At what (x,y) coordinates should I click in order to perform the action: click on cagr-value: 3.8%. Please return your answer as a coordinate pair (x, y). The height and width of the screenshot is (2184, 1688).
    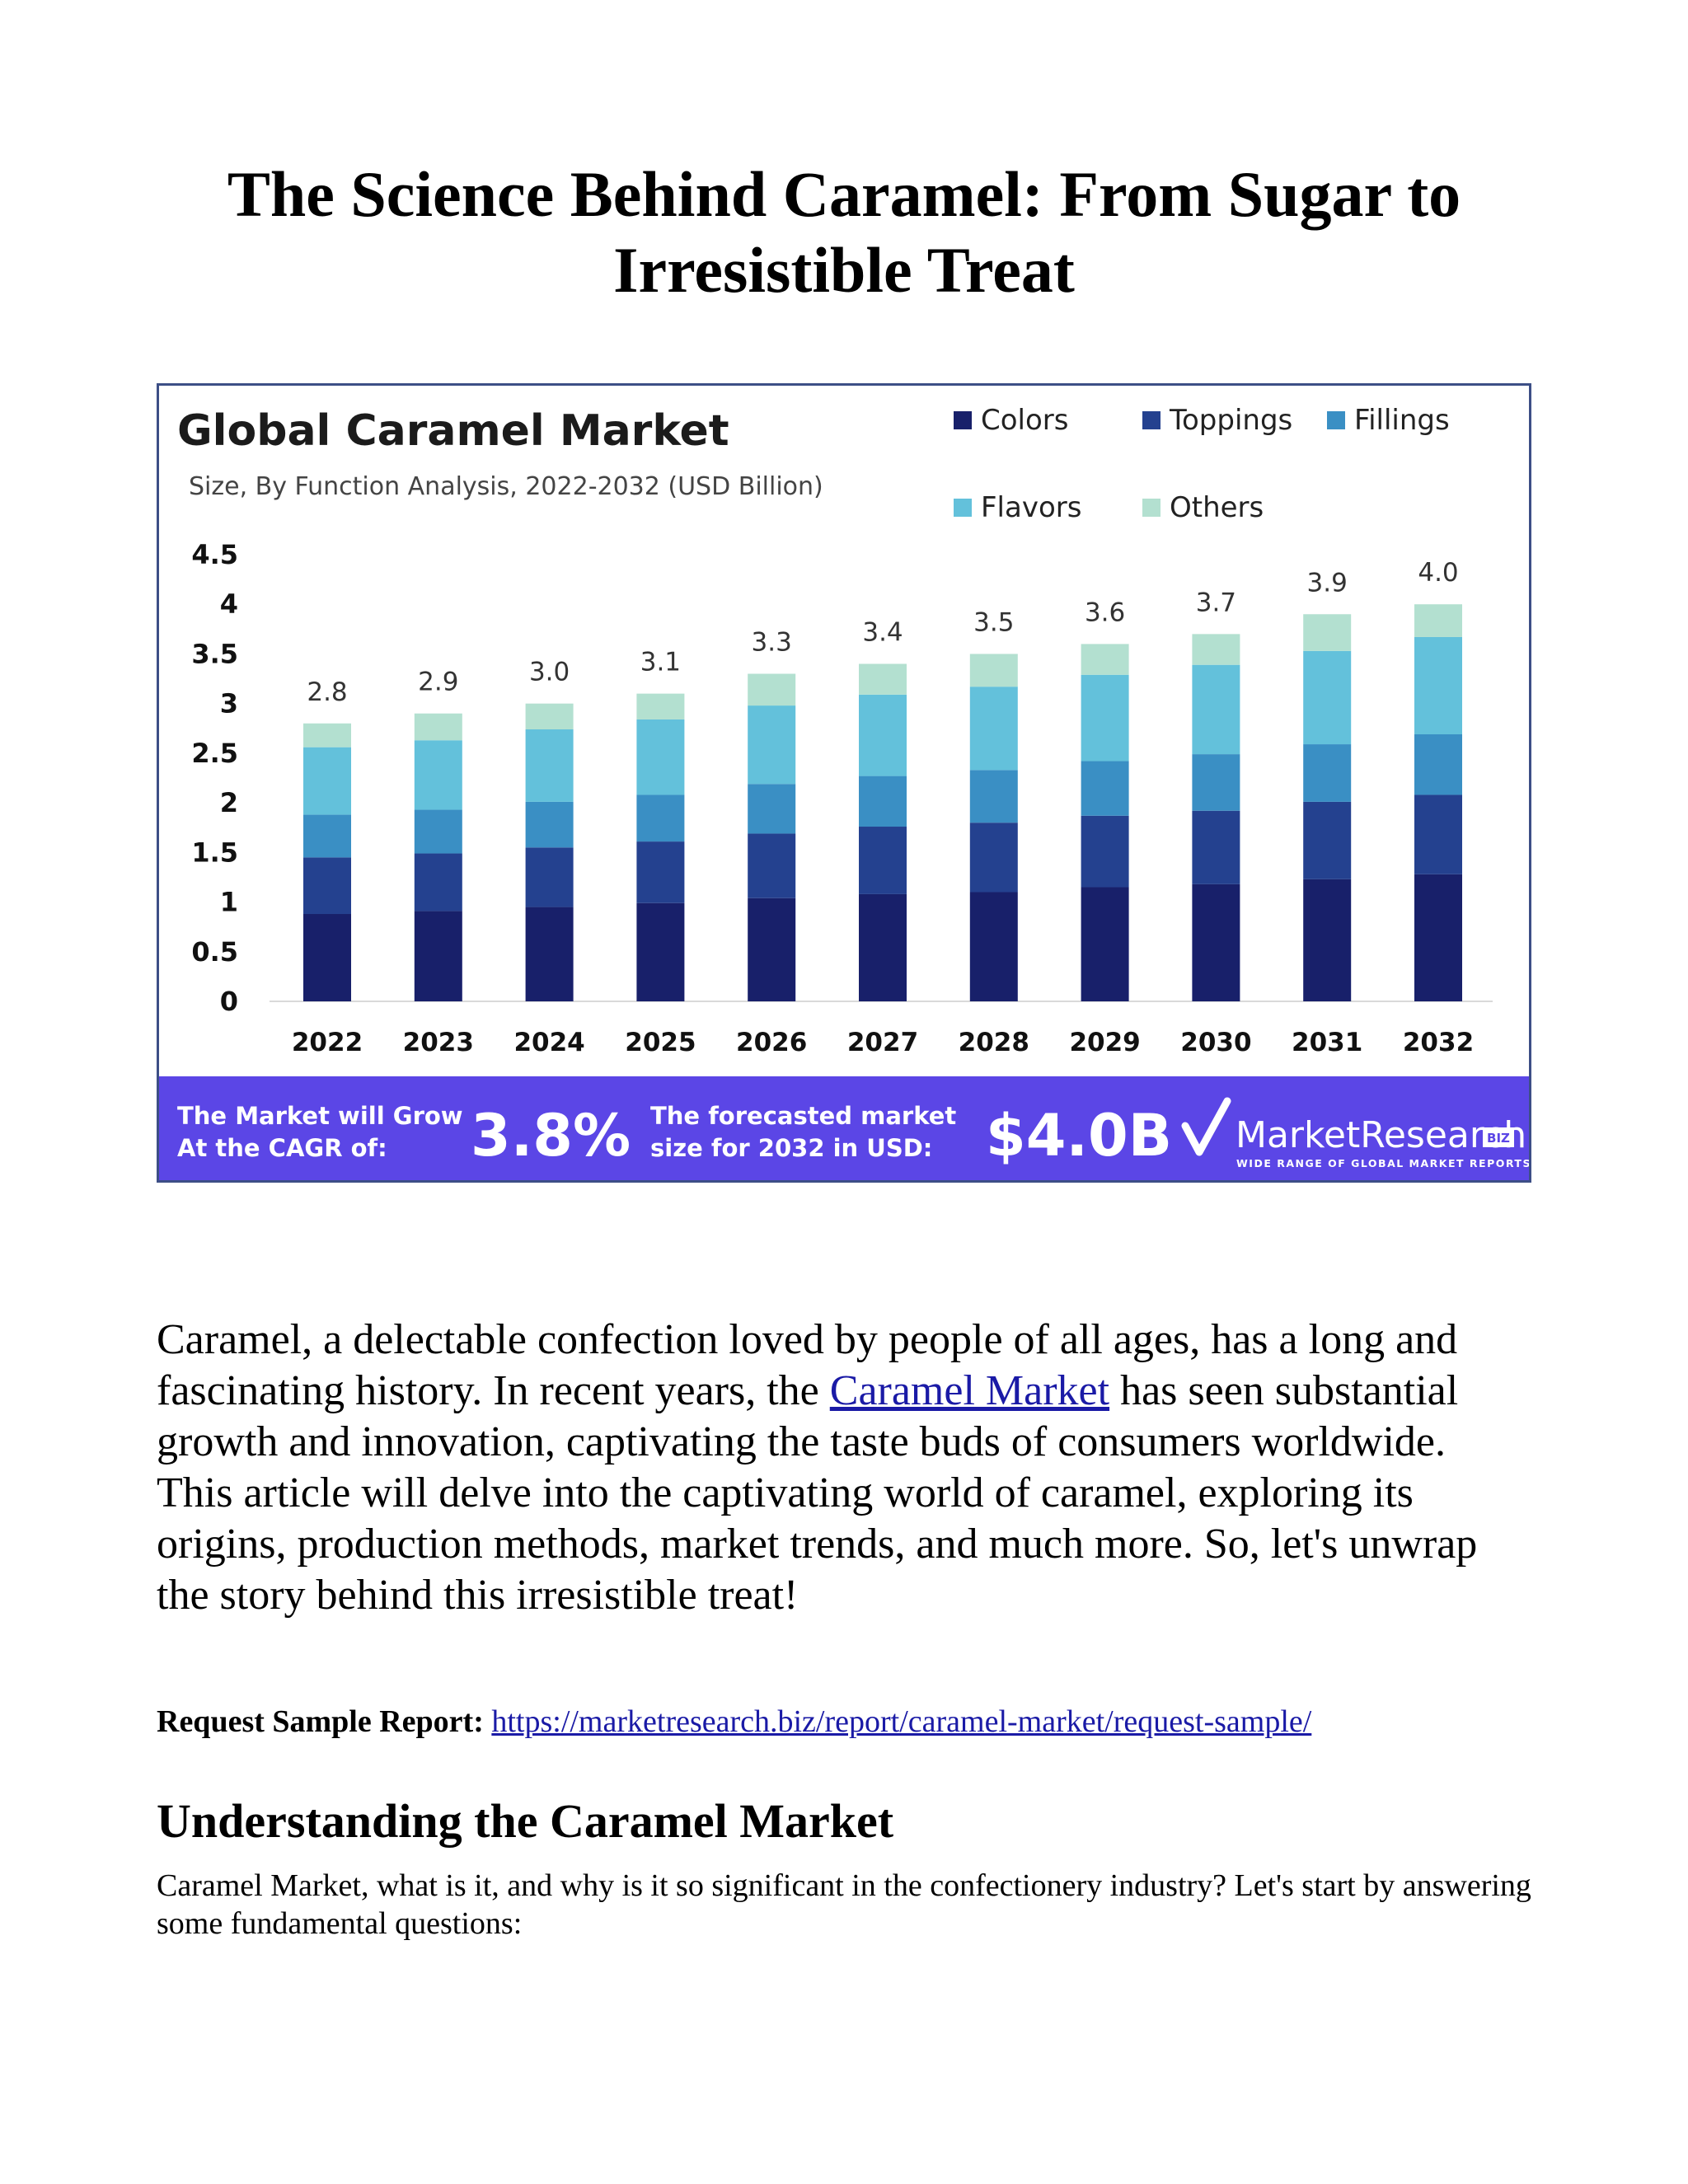
    Looking at the image, I should click on (551, 1135).